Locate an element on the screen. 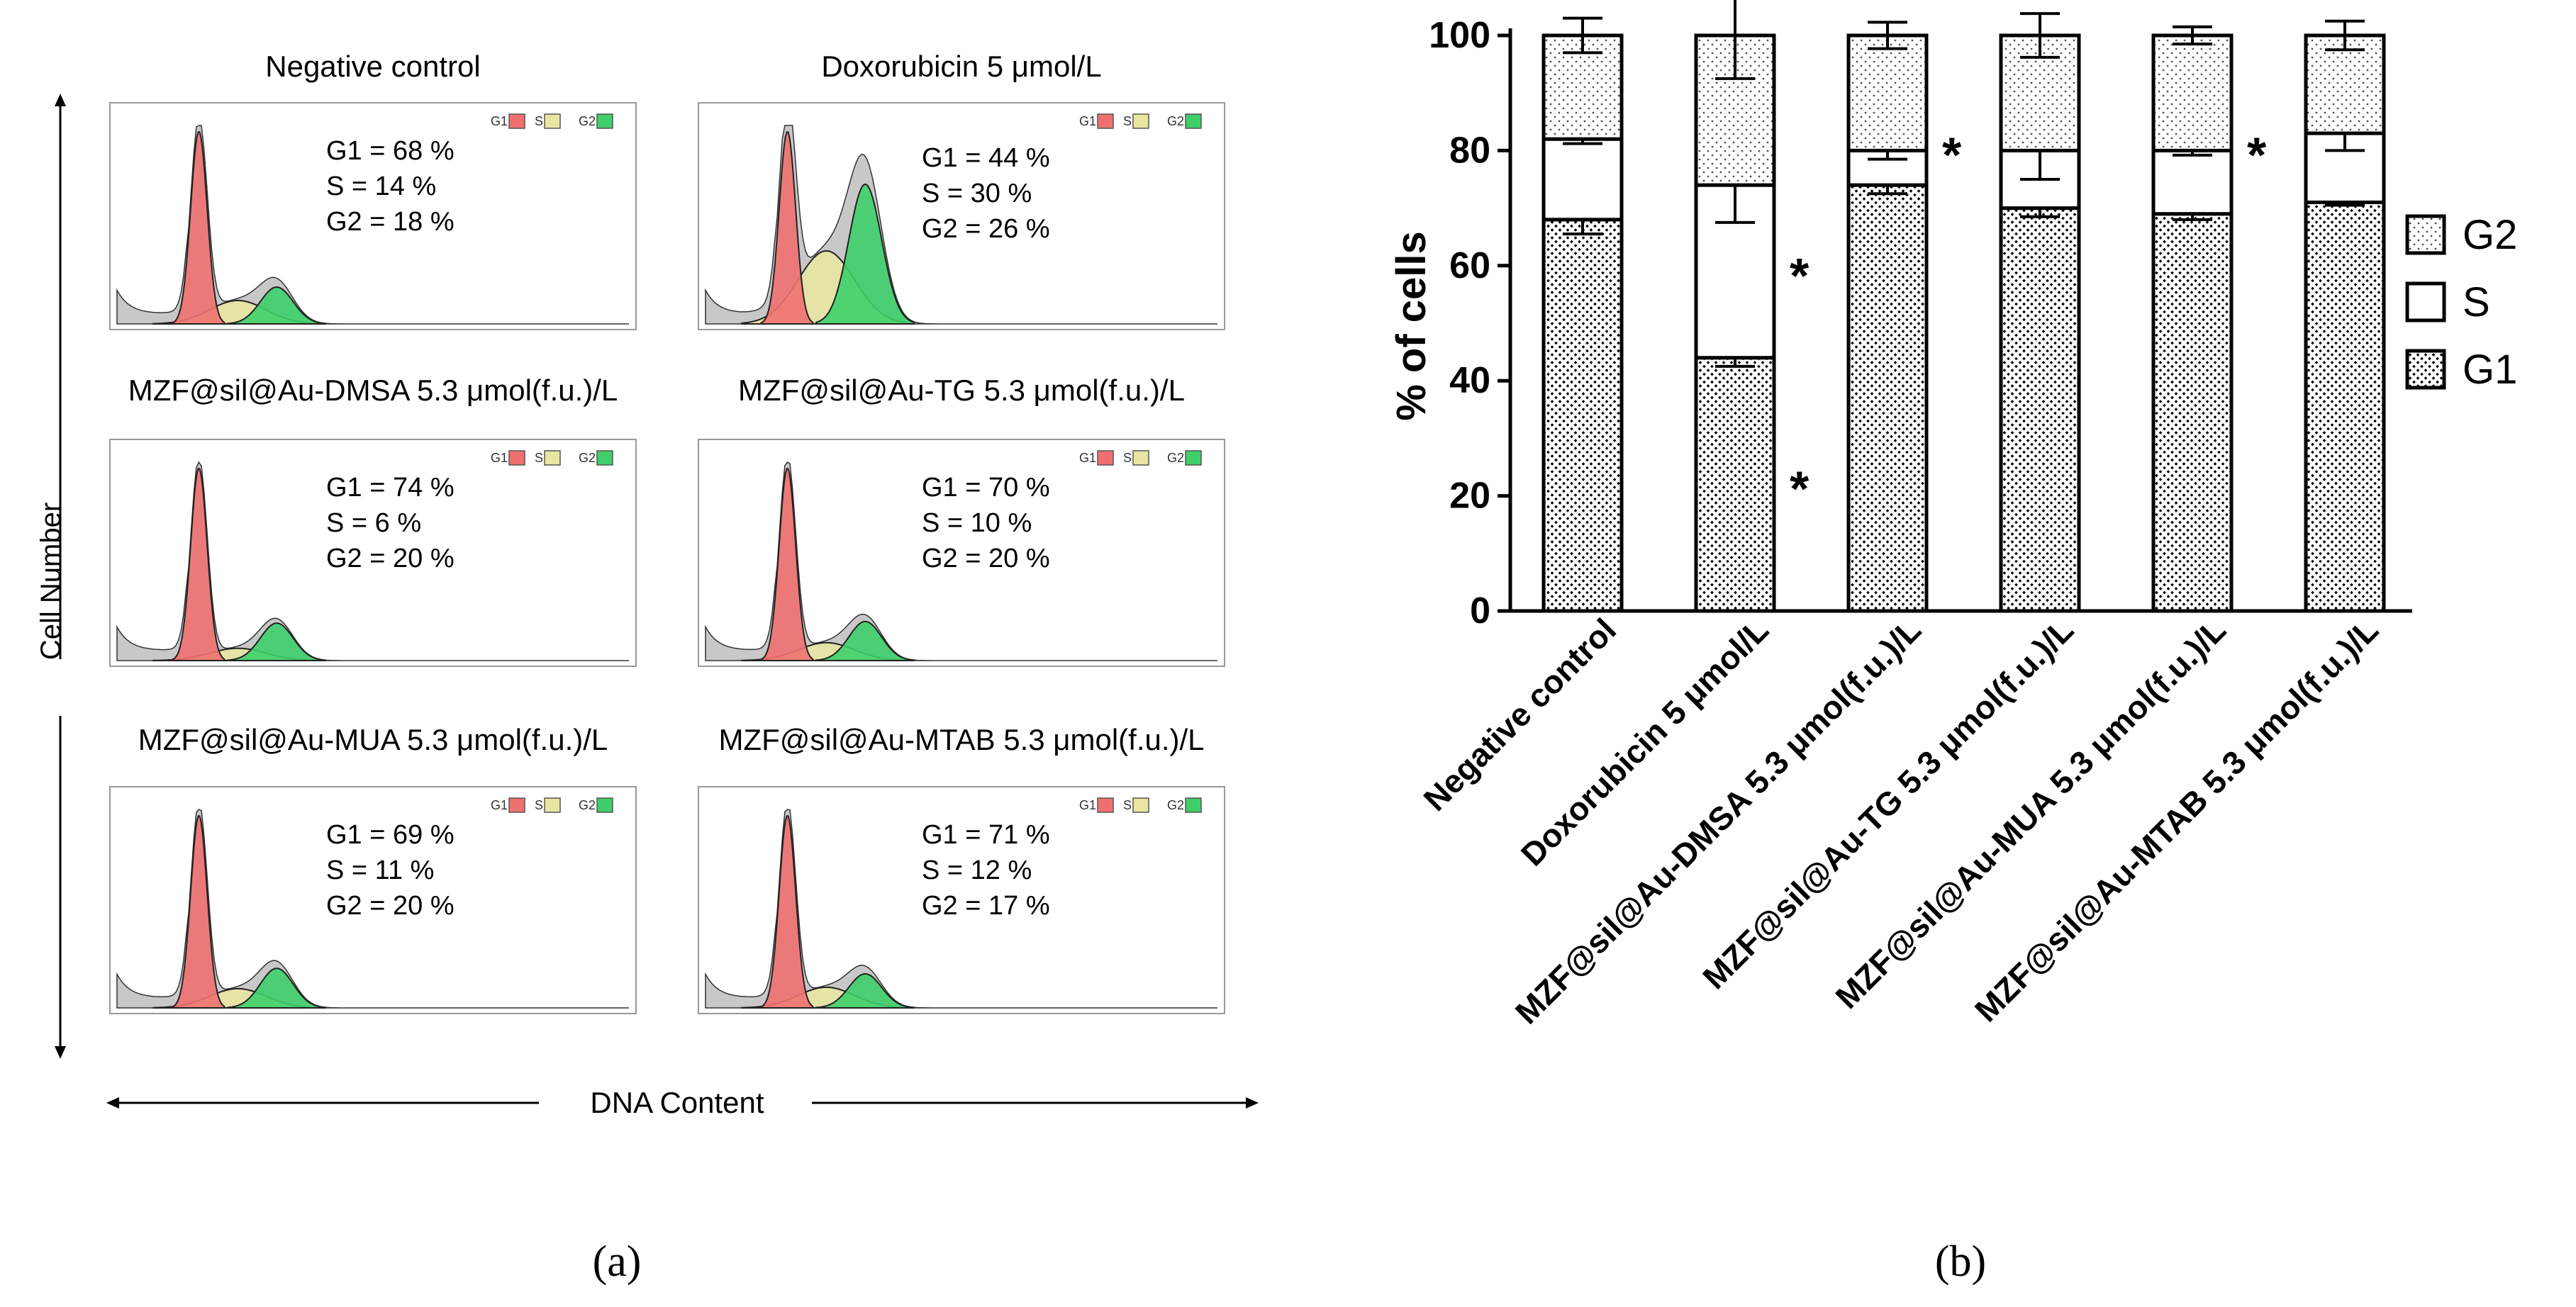  phase-percentage: G2 = 17 % is located at coordinates (986, 906).